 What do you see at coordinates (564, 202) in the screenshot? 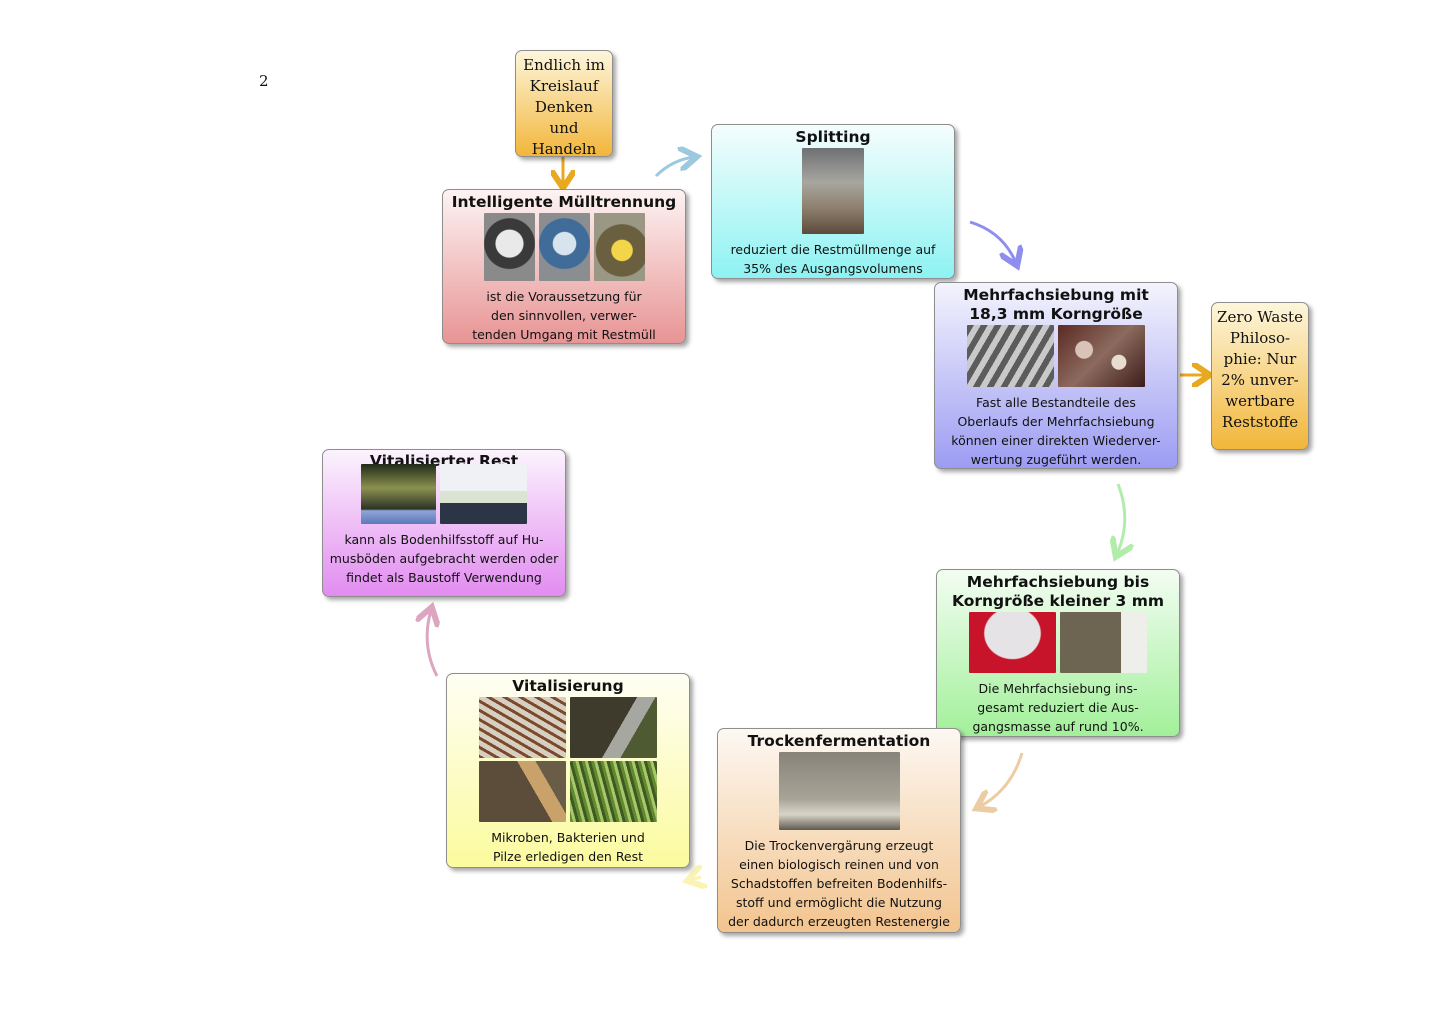
I see `step-title: Intelligente Mülltrennung` at bounding box center [564, 202].